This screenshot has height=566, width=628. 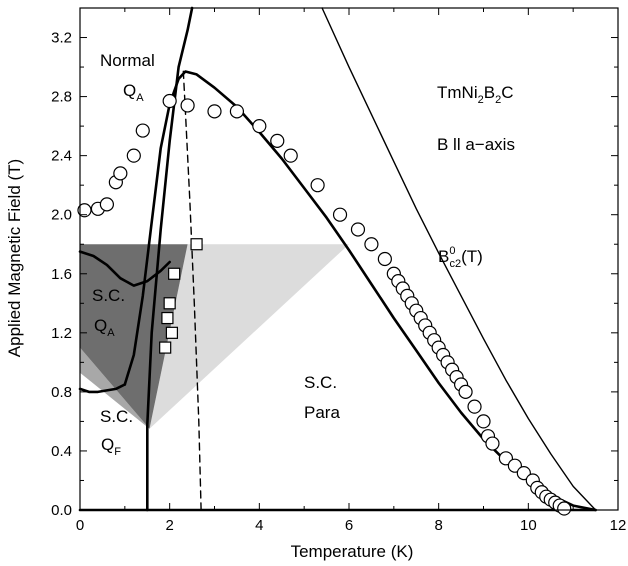 I want to click on x-tick-label: 4, so click(x=259, y=525).